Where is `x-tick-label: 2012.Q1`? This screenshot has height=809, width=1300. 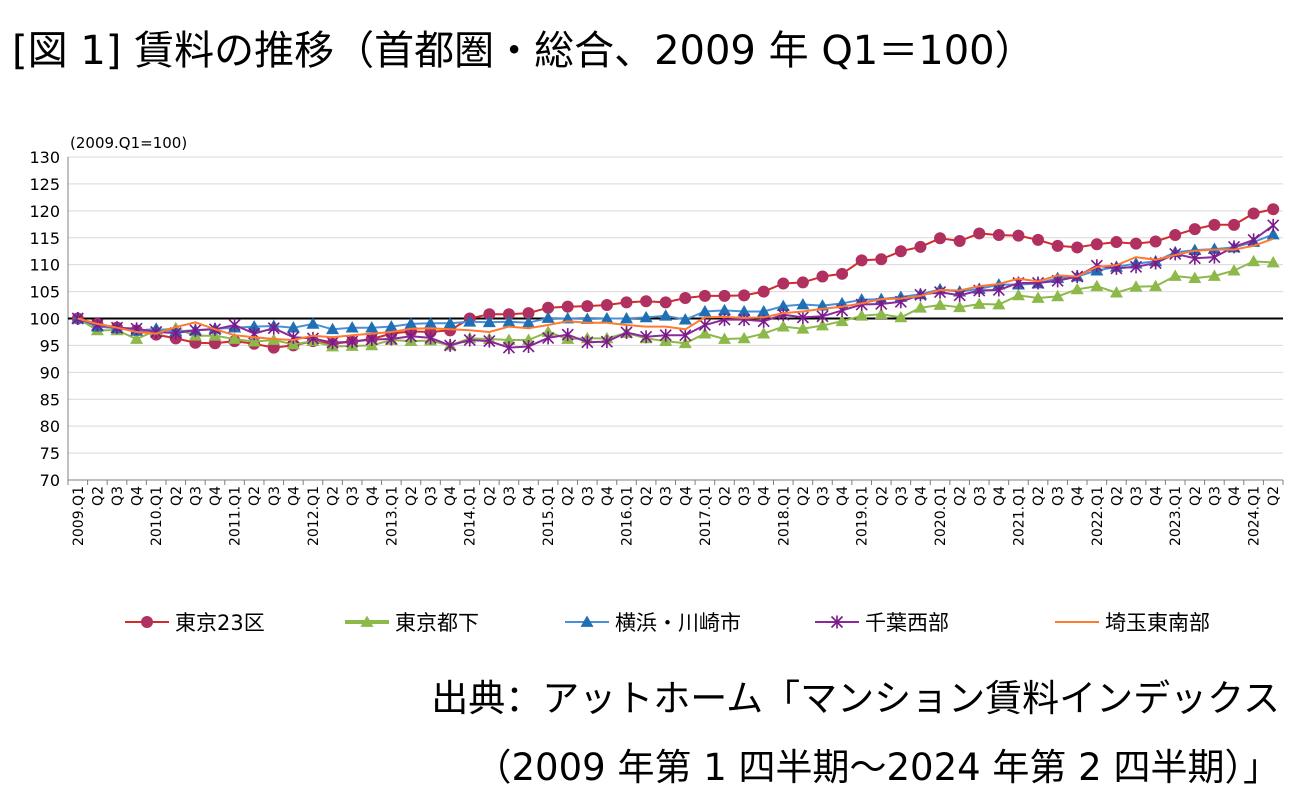 x-tick-label: 2012.Q1 is located at coordinates (314, 516).